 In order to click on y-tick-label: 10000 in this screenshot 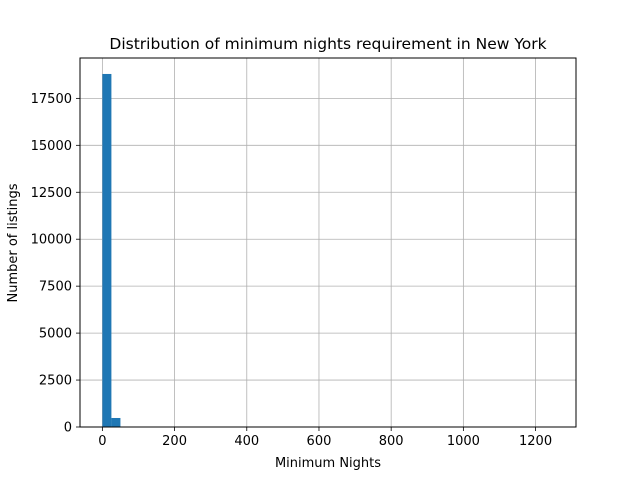, I will do `click(51, 240)`.